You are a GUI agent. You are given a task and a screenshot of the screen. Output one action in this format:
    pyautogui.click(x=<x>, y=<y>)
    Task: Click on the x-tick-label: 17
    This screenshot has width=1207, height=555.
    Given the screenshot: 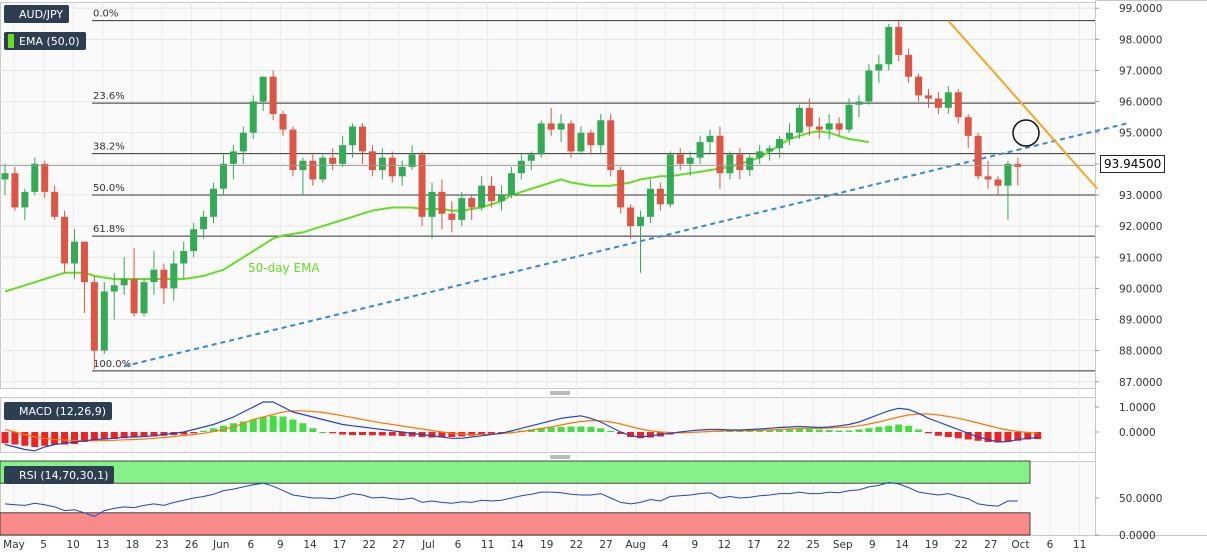 What is the action you would take?
    pyautogui.click(x=339, y=545)
    